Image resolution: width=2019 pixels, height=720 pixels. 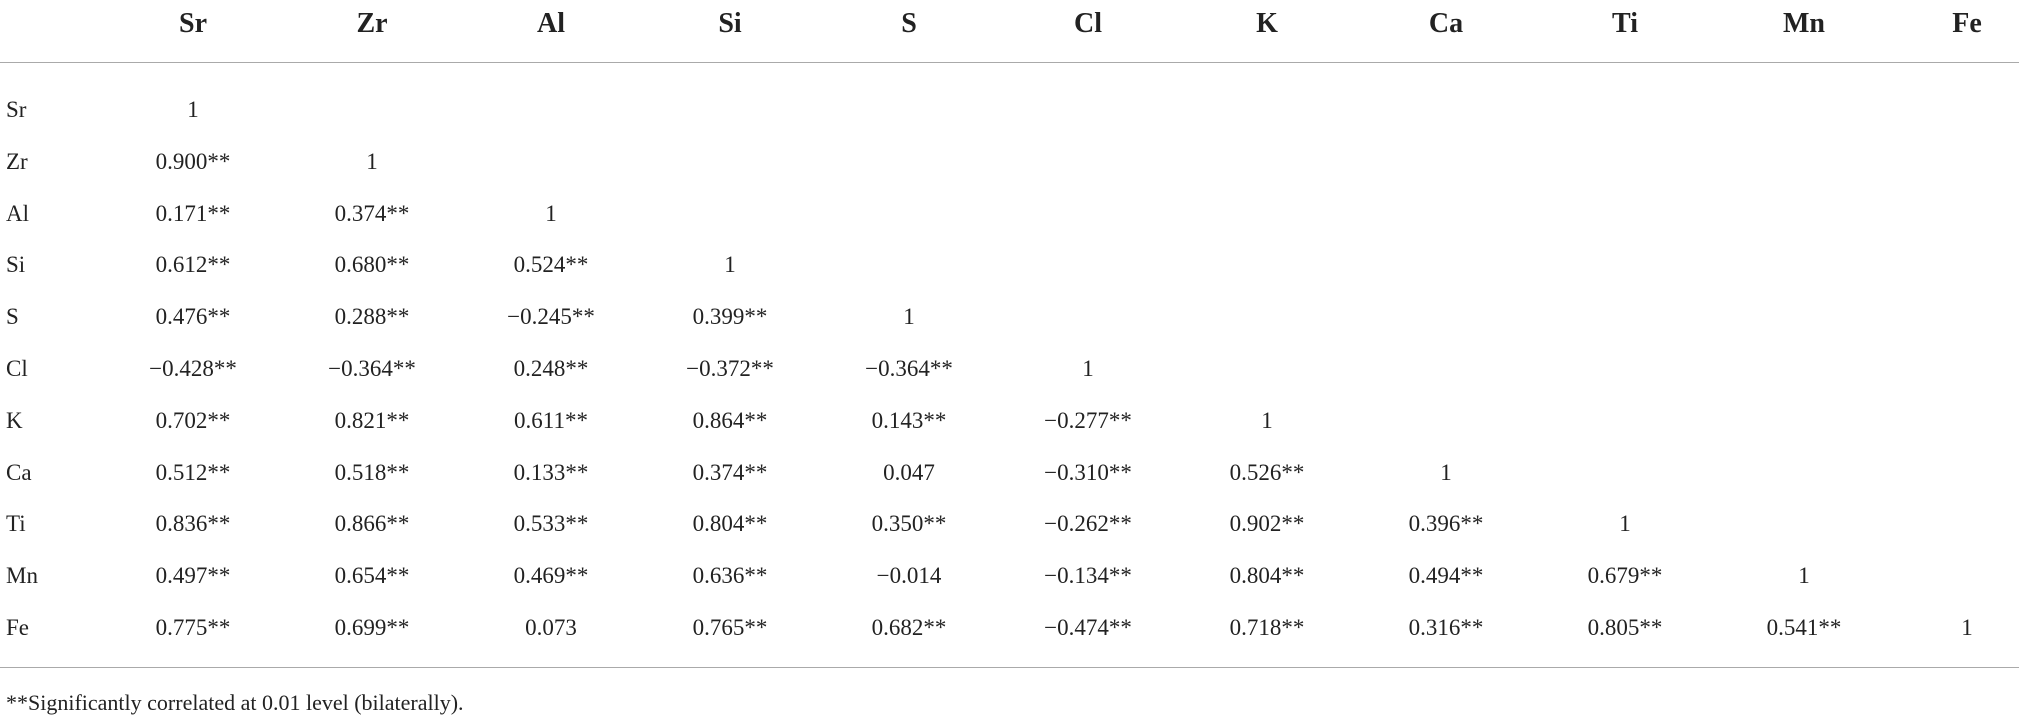 What do you see at coordinates (372, 576) in the screenshot?
I see `cell: 0.654**` at bounding box center [372, 576].